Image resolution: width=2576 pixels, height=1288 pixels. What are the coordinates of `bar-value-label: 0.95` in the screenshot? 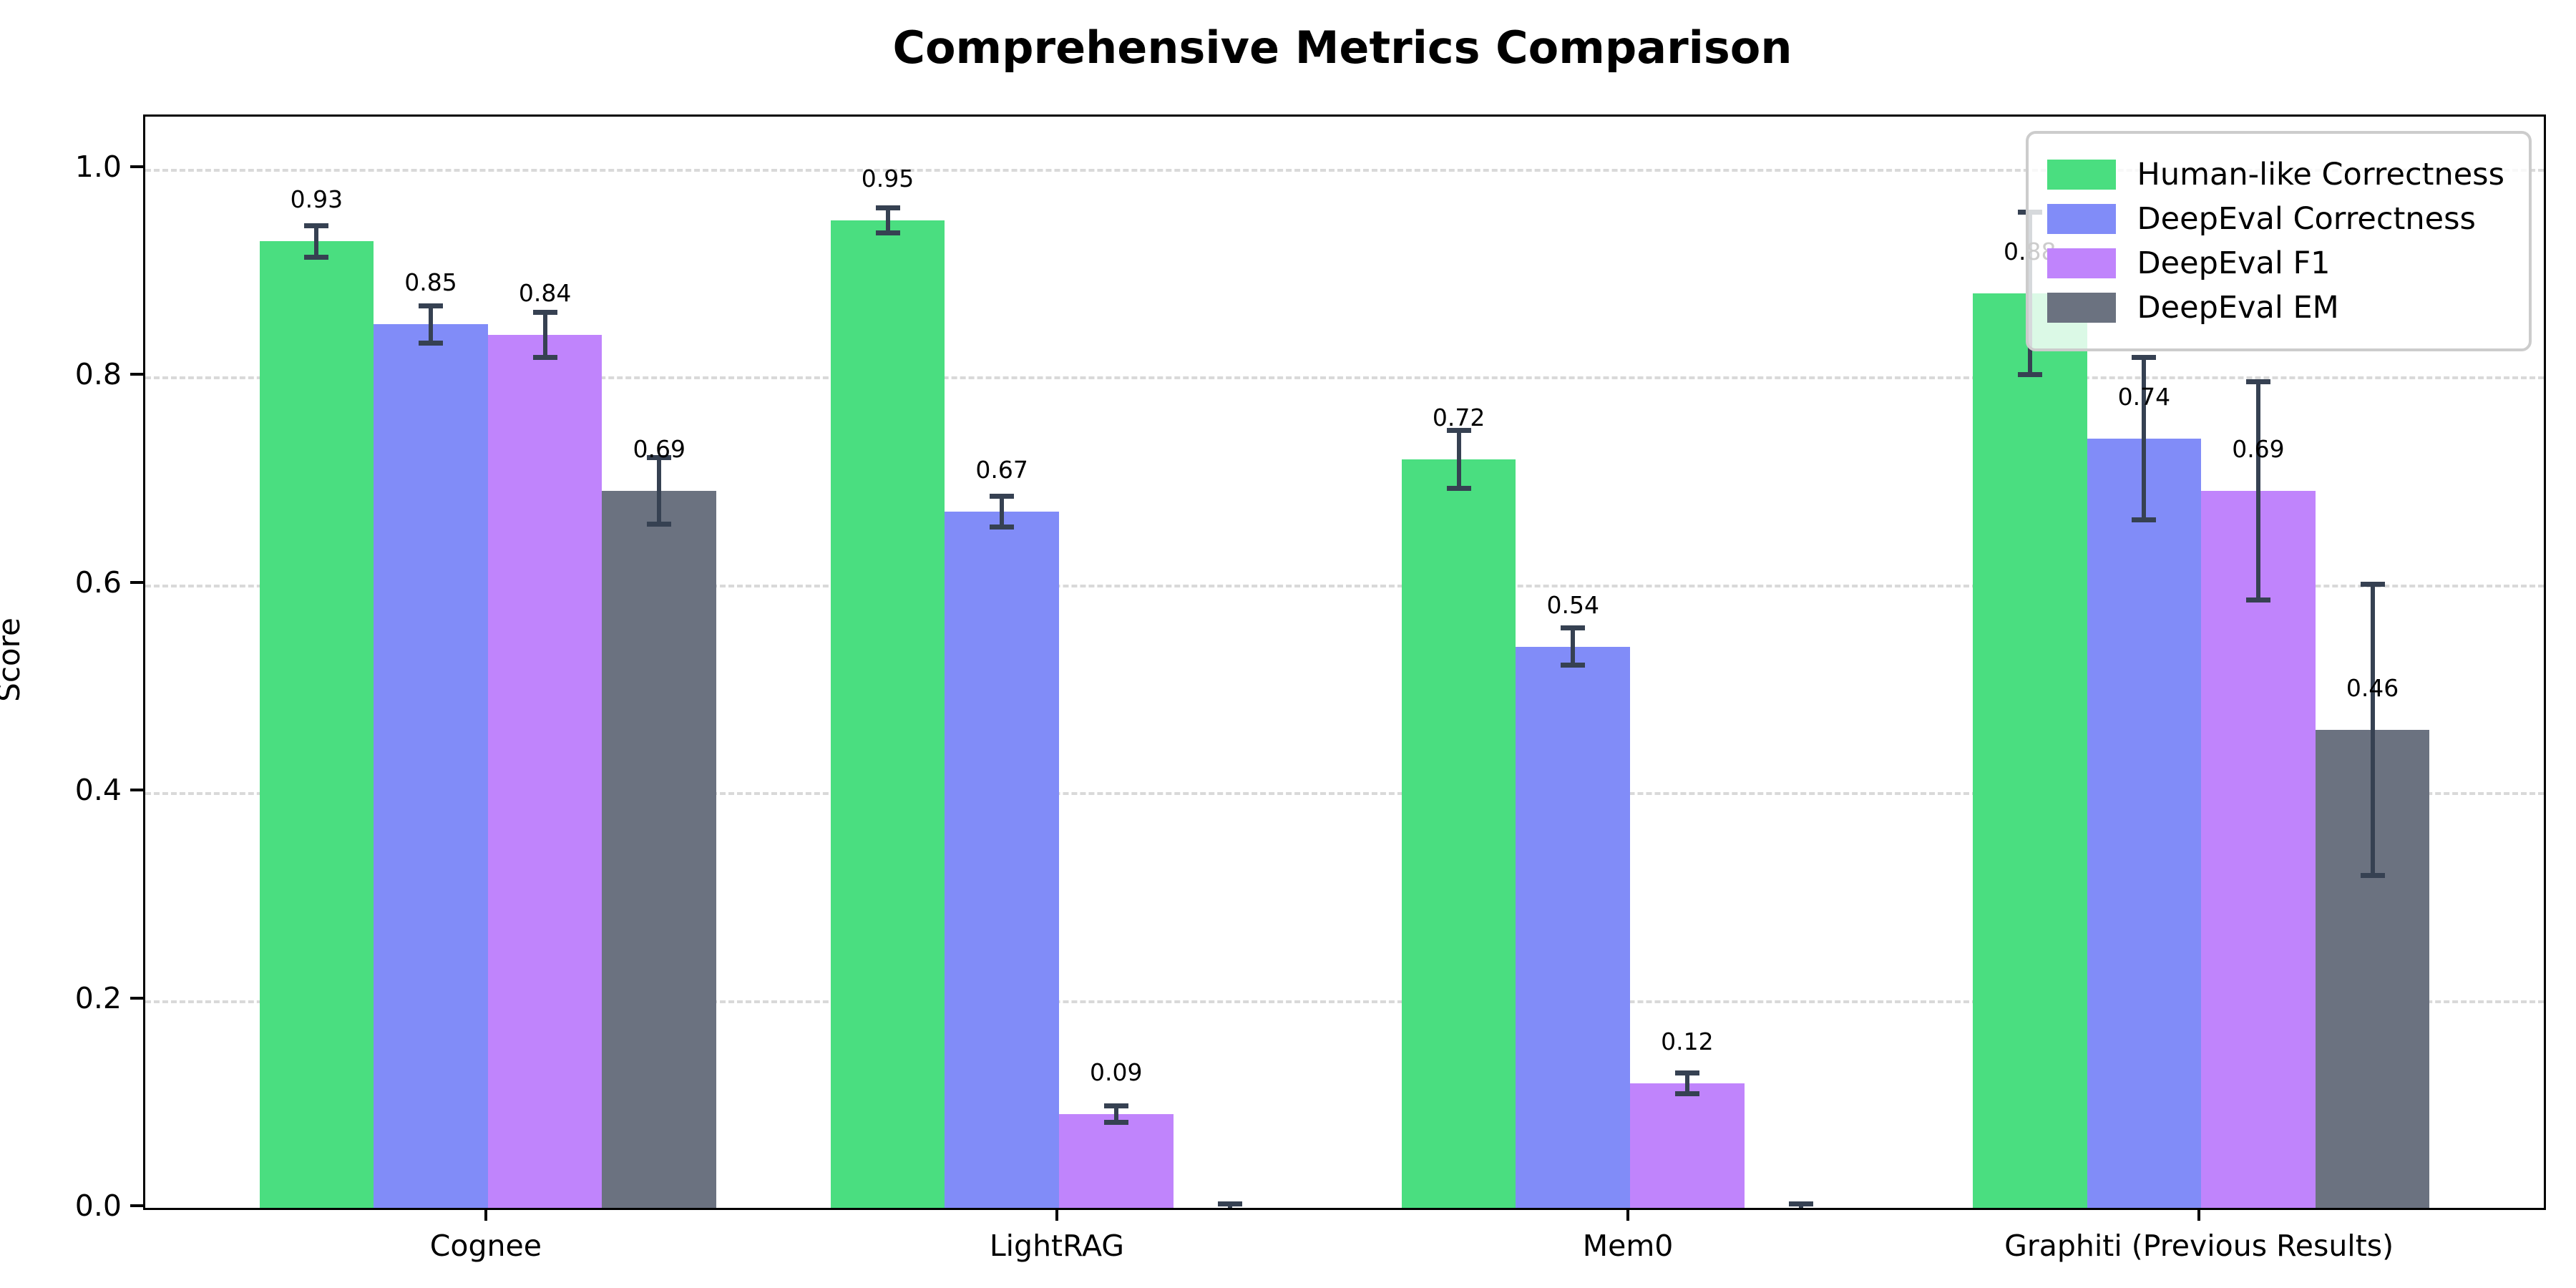 It's located at (887, 179).